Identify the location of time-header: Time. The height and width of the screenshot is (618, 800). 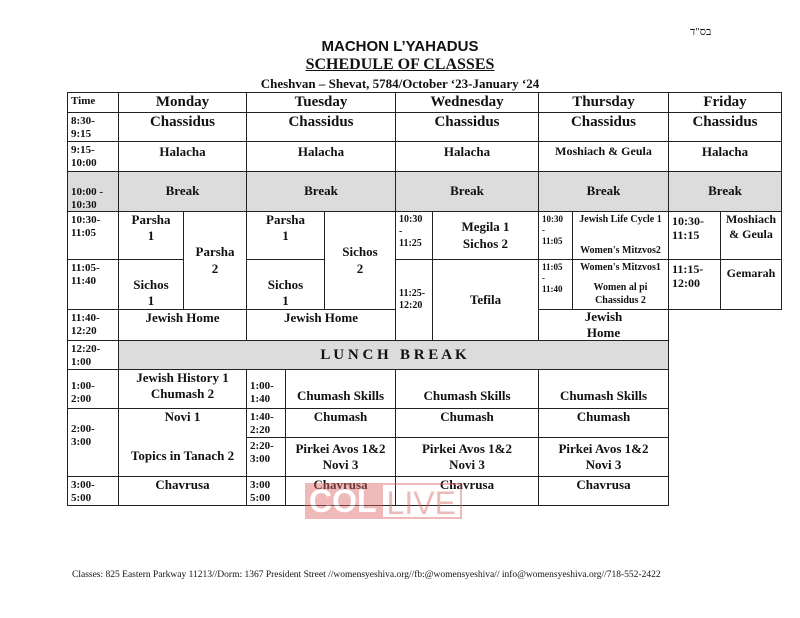
(93, 102).